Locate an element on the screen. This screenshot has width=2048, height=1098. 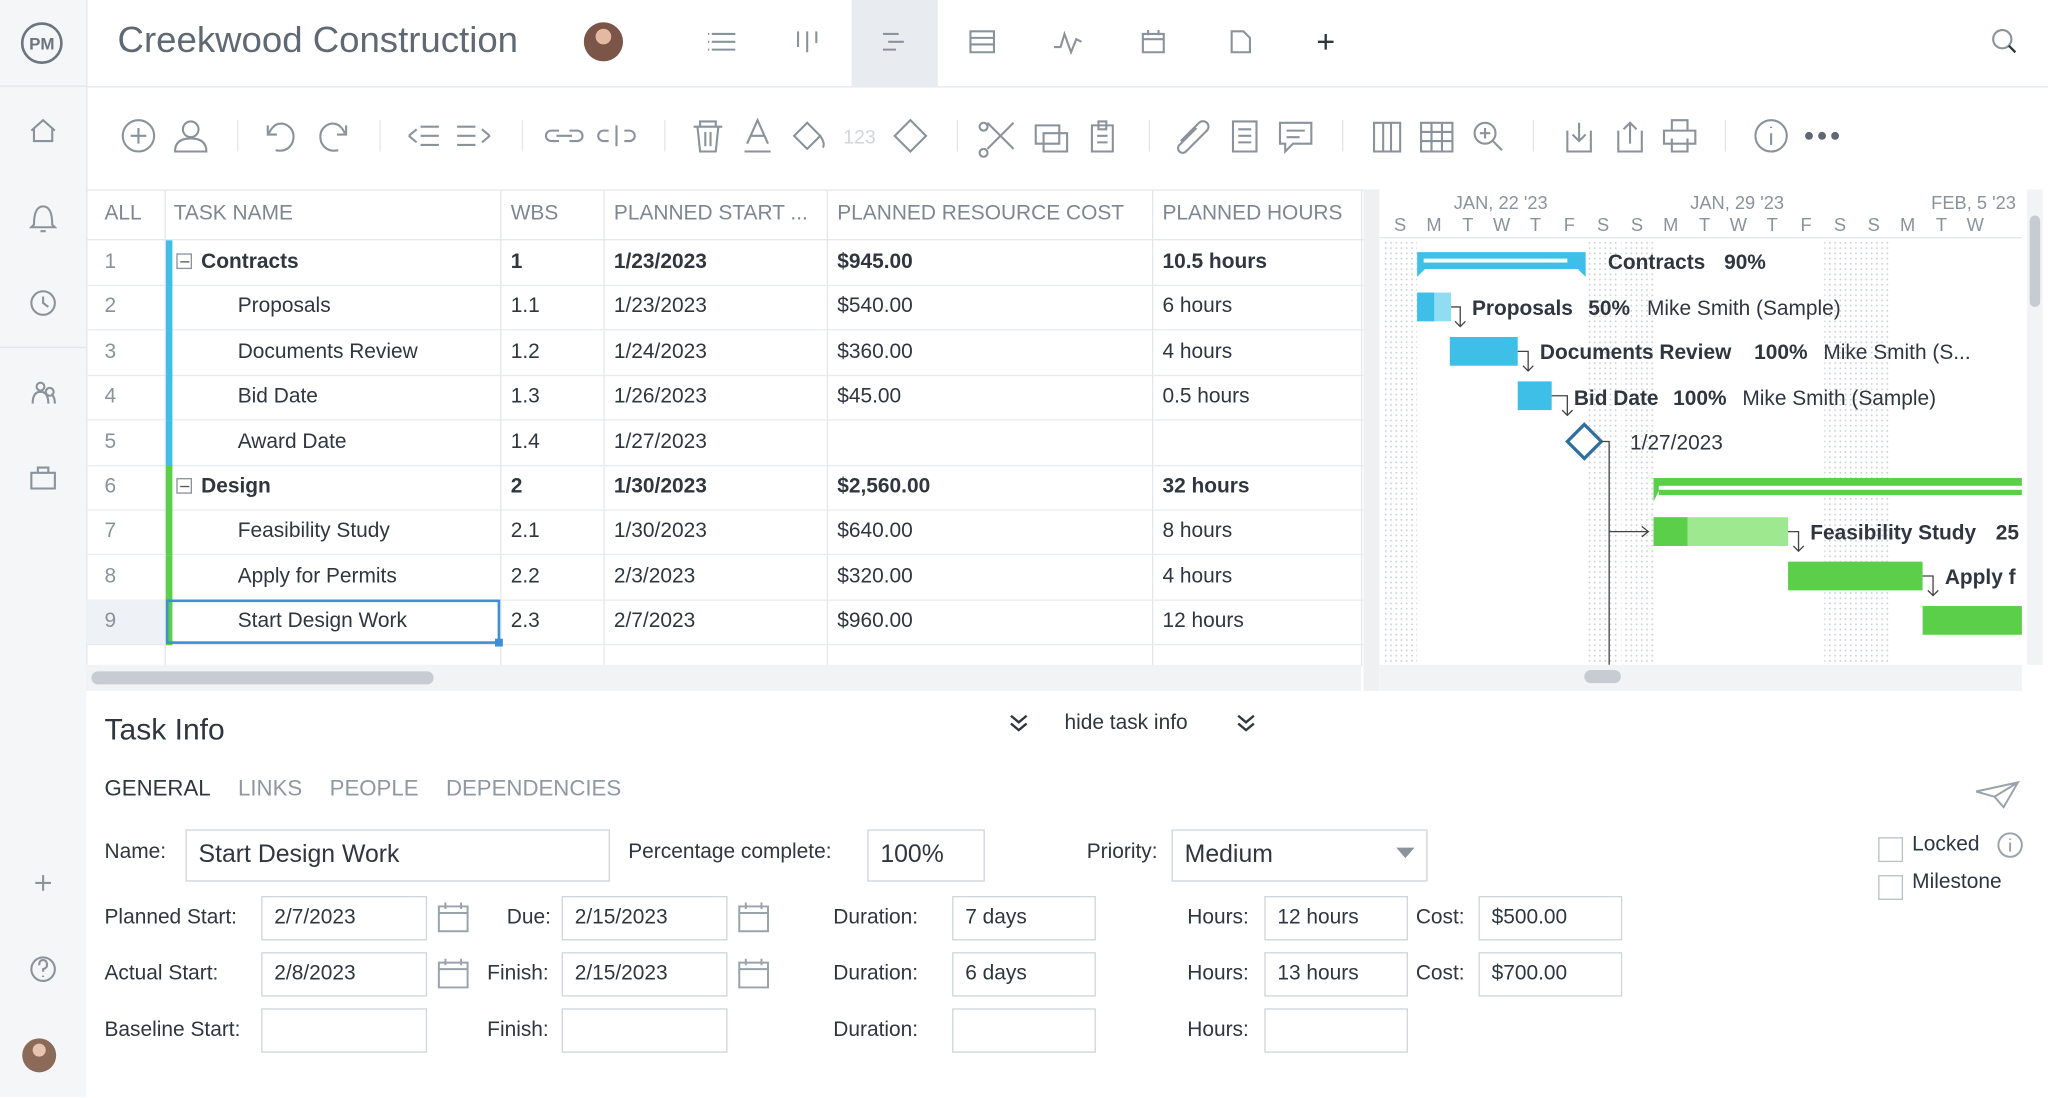
gantt-scrollbar is located at coordinates (1700, 677).